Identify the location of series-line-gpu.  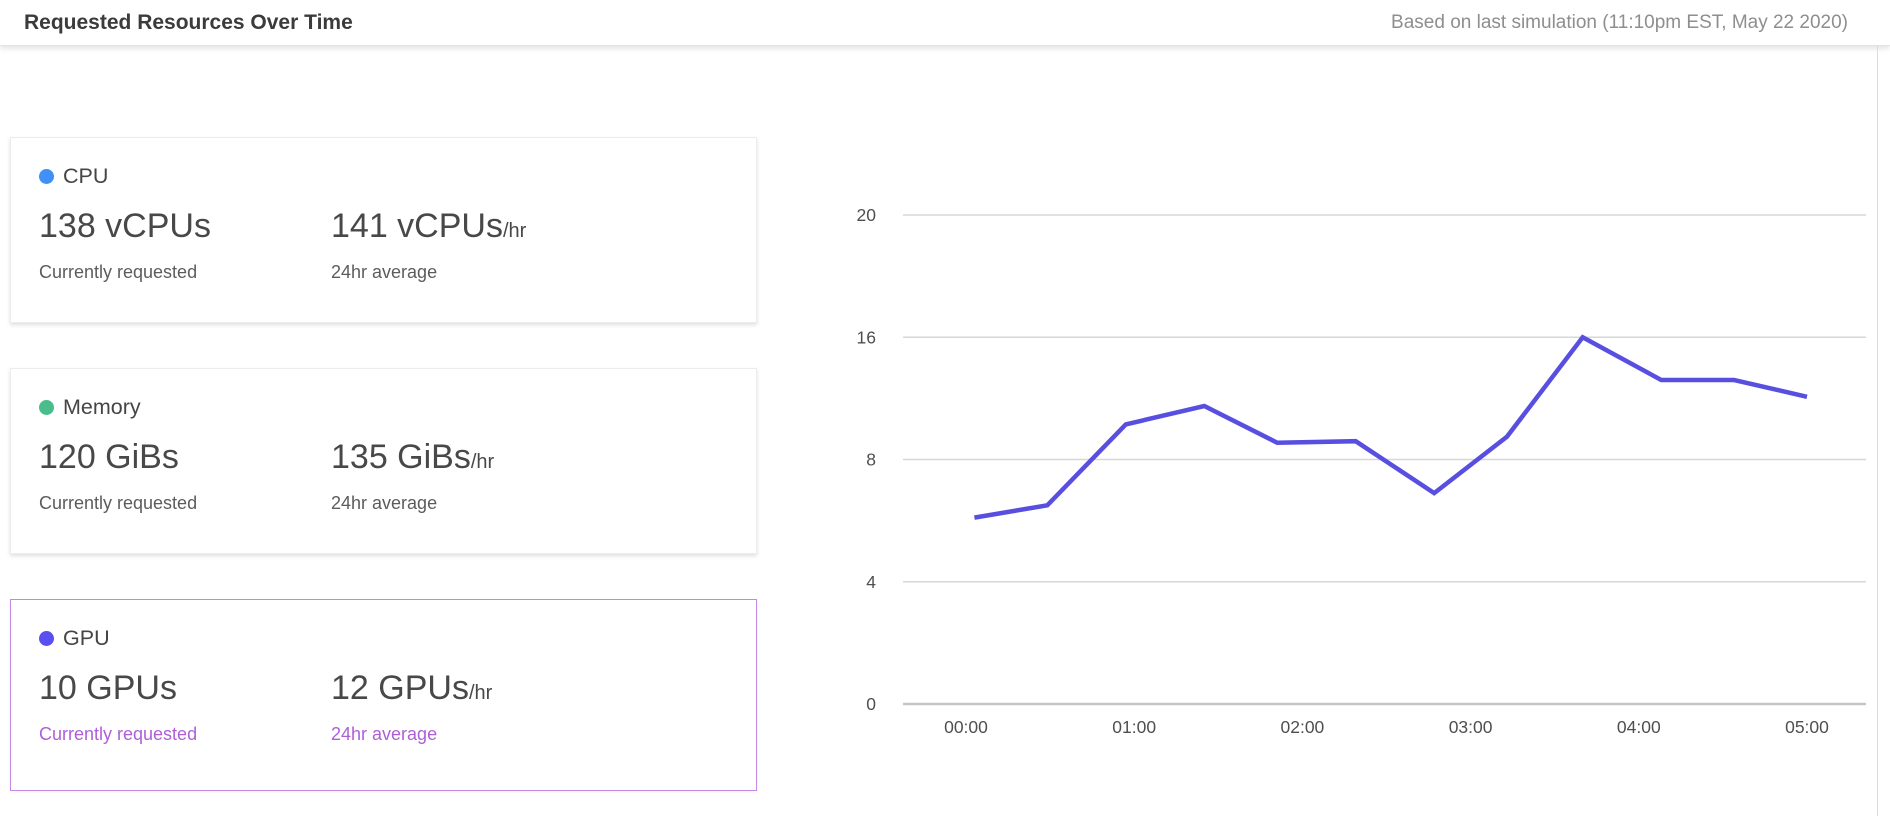
(1391, 427).